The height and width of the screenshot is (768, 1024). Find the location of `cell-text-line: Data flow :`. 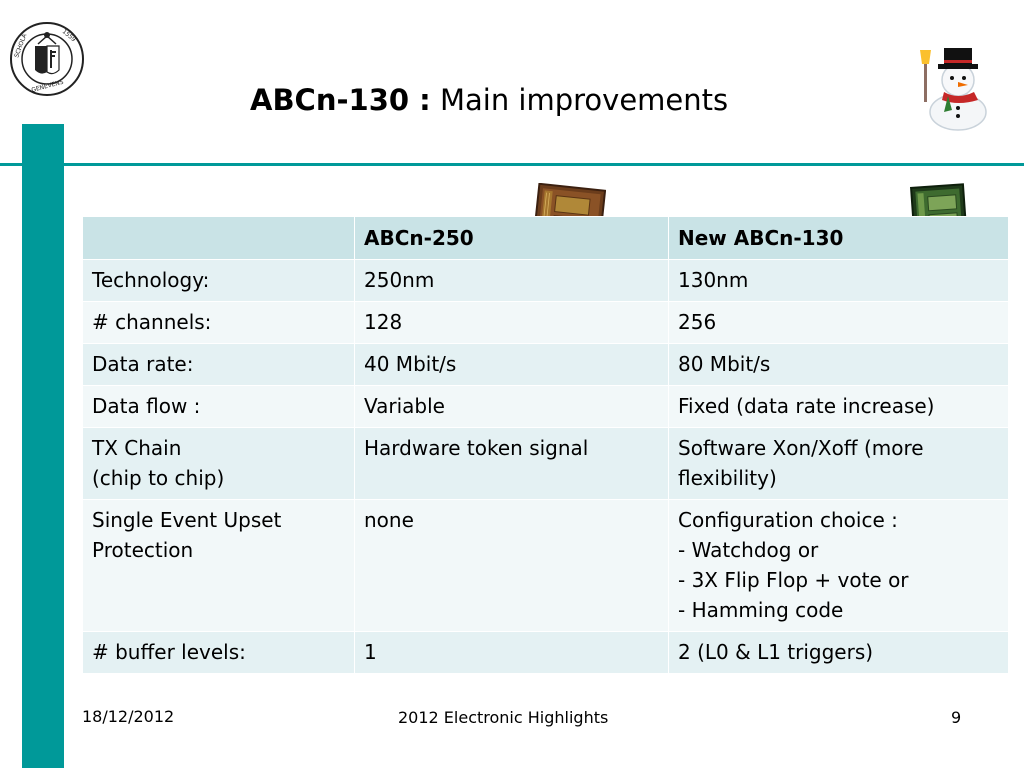

cell-text-line: Data flow : is located at coordinates (146, 406).